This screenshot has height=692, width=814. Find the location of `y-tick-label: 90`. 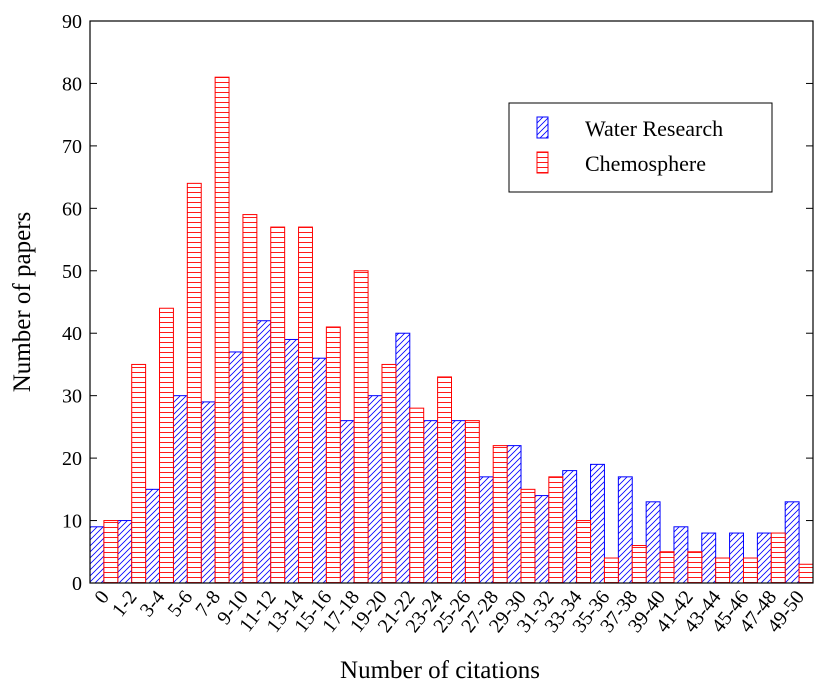

y-tick-label: 90 is located at coordinates (72, 22).